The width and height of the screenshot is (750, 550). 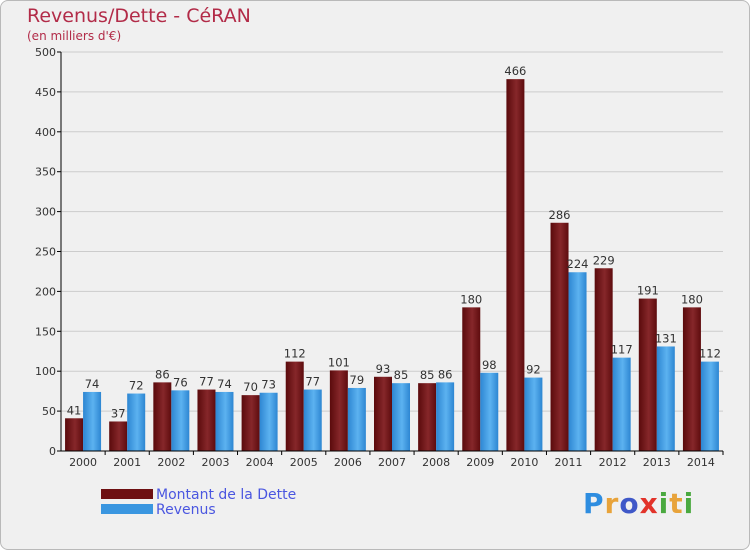 What do you see at coordinates (489, 365) in the screenshot?
I see `data-label-revenus: 98` at bounding box center [489, 365].